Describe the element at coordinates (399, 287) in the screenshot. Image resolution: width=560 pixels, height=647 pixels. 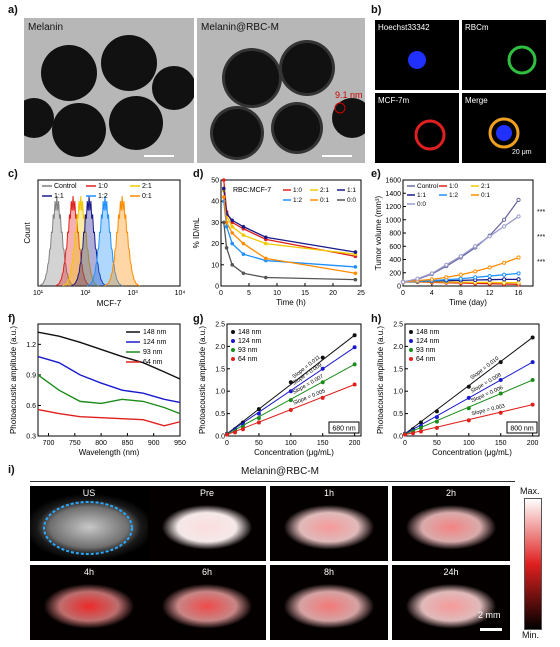
I see `y-tick-label: 0` at that location.